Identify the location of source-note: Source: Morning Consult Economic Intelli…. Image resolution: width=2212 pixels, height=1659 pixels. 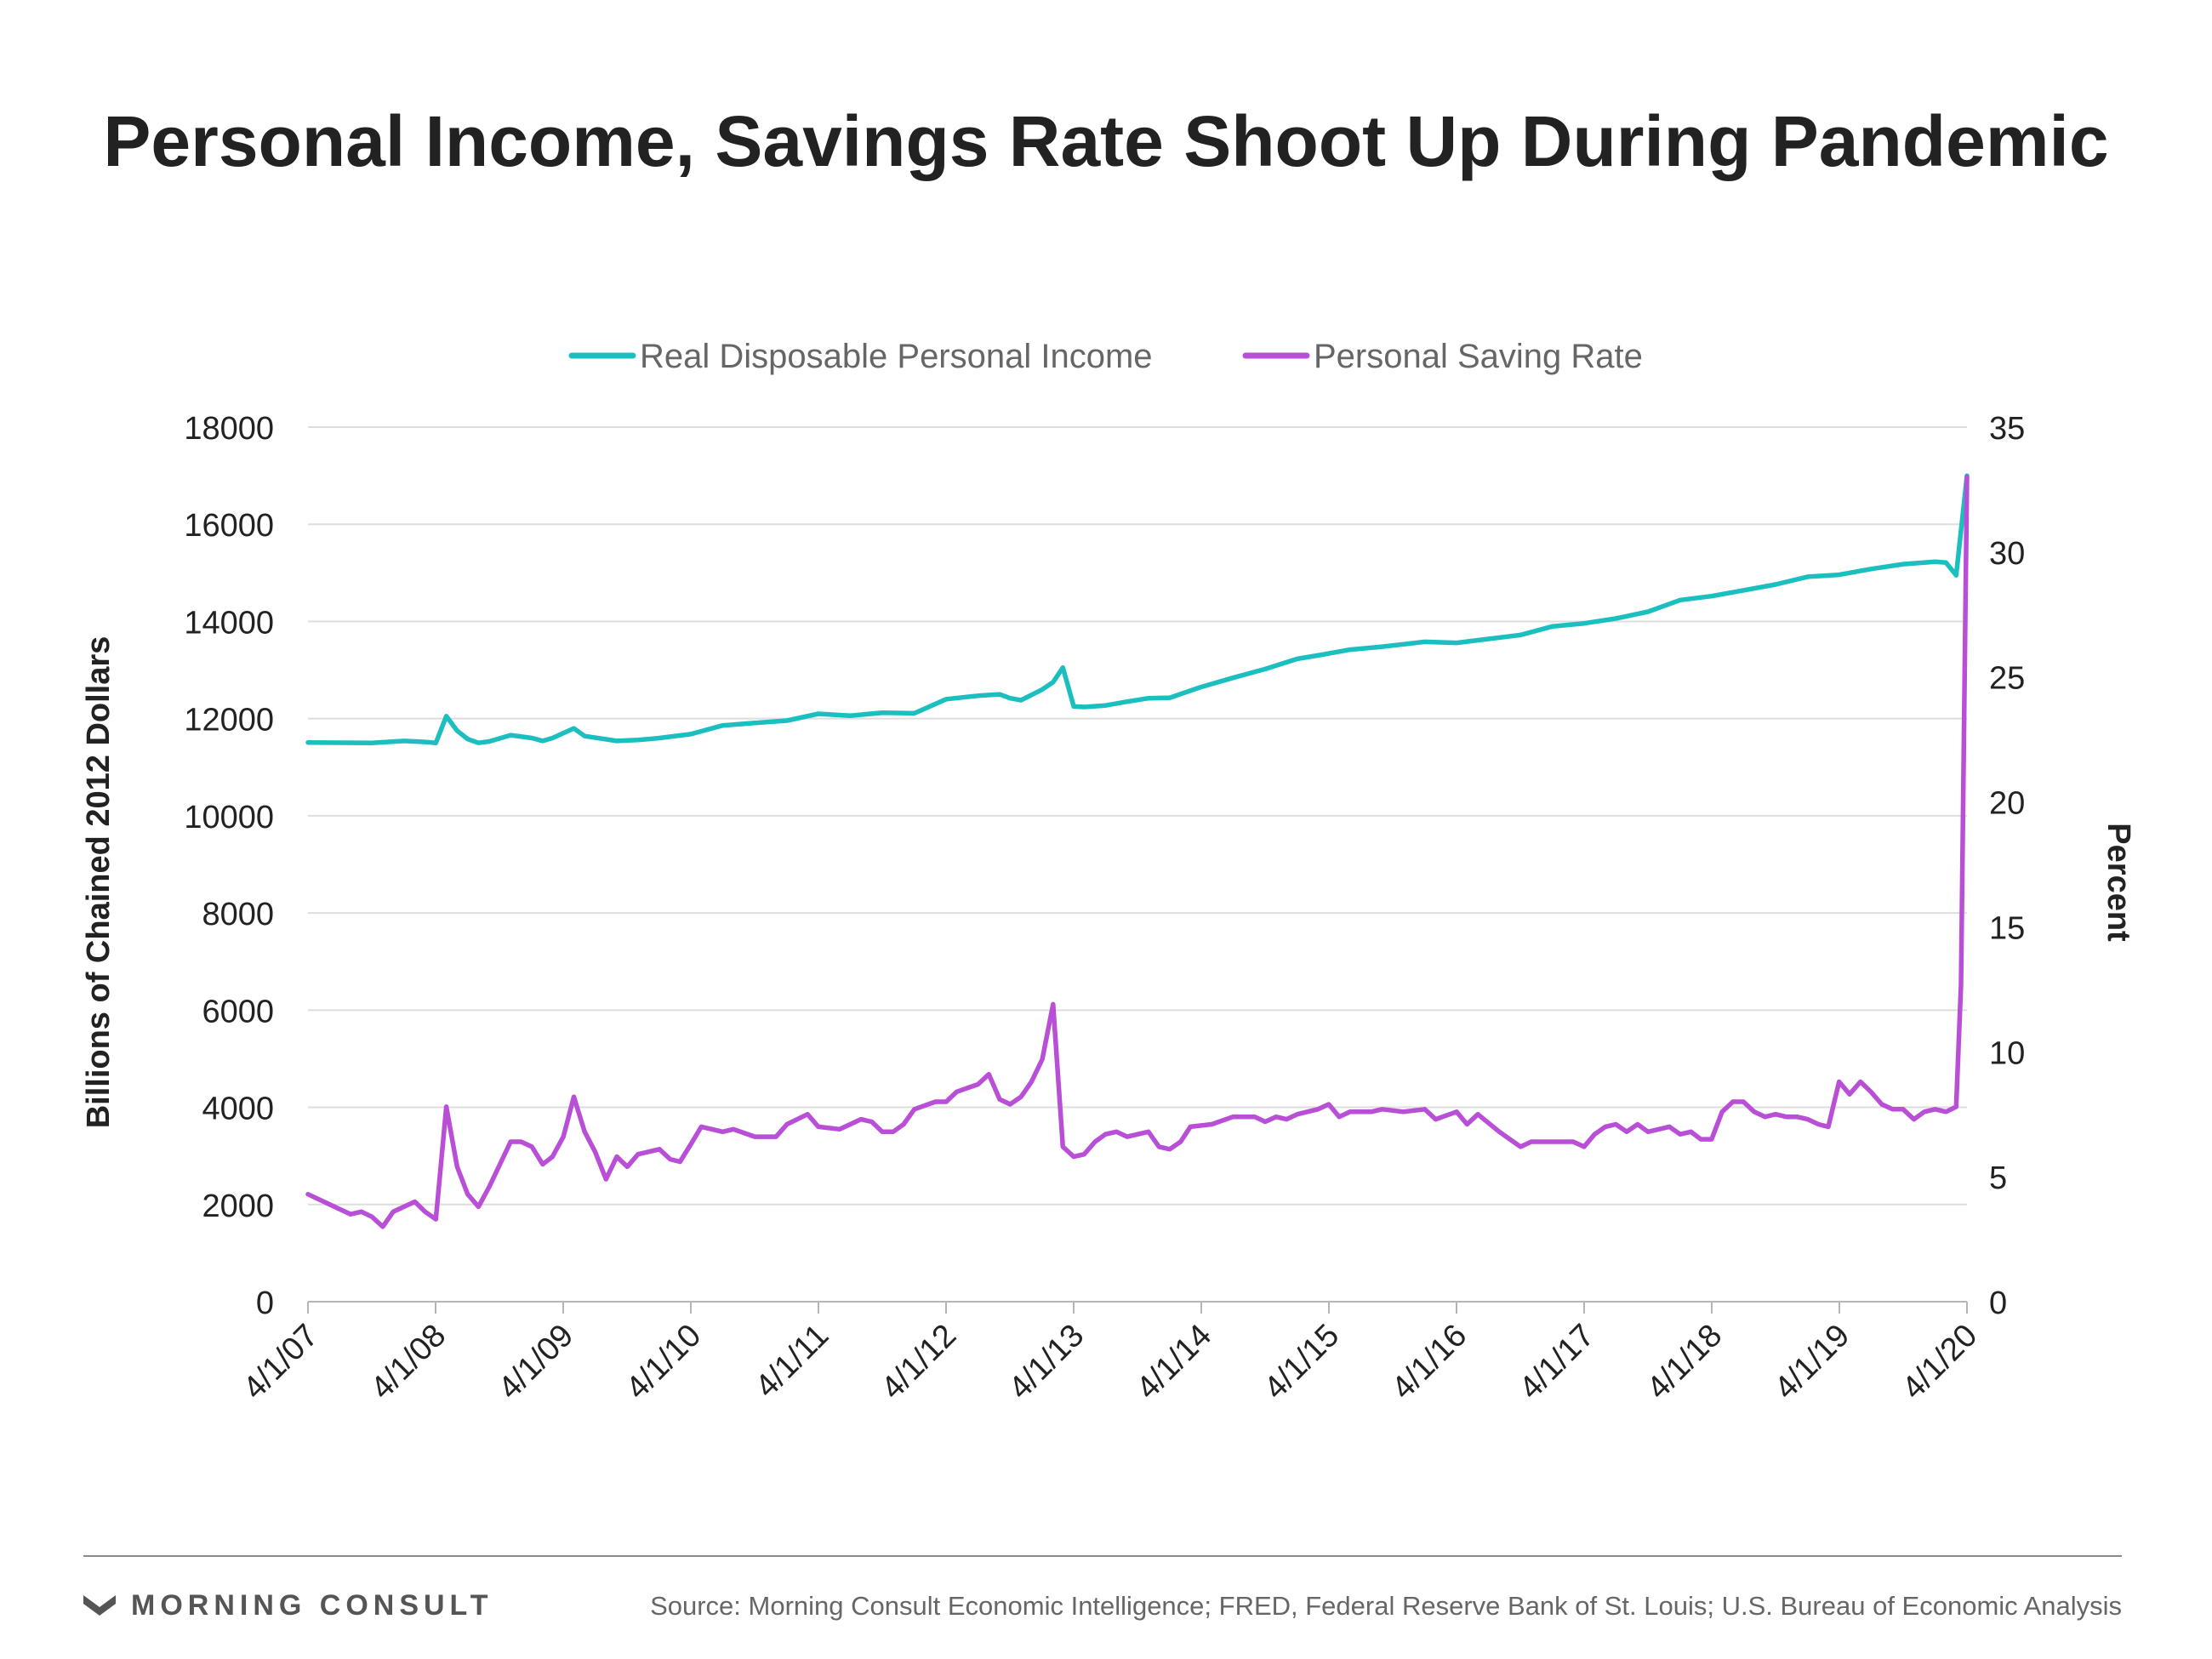
(1386, 1606).